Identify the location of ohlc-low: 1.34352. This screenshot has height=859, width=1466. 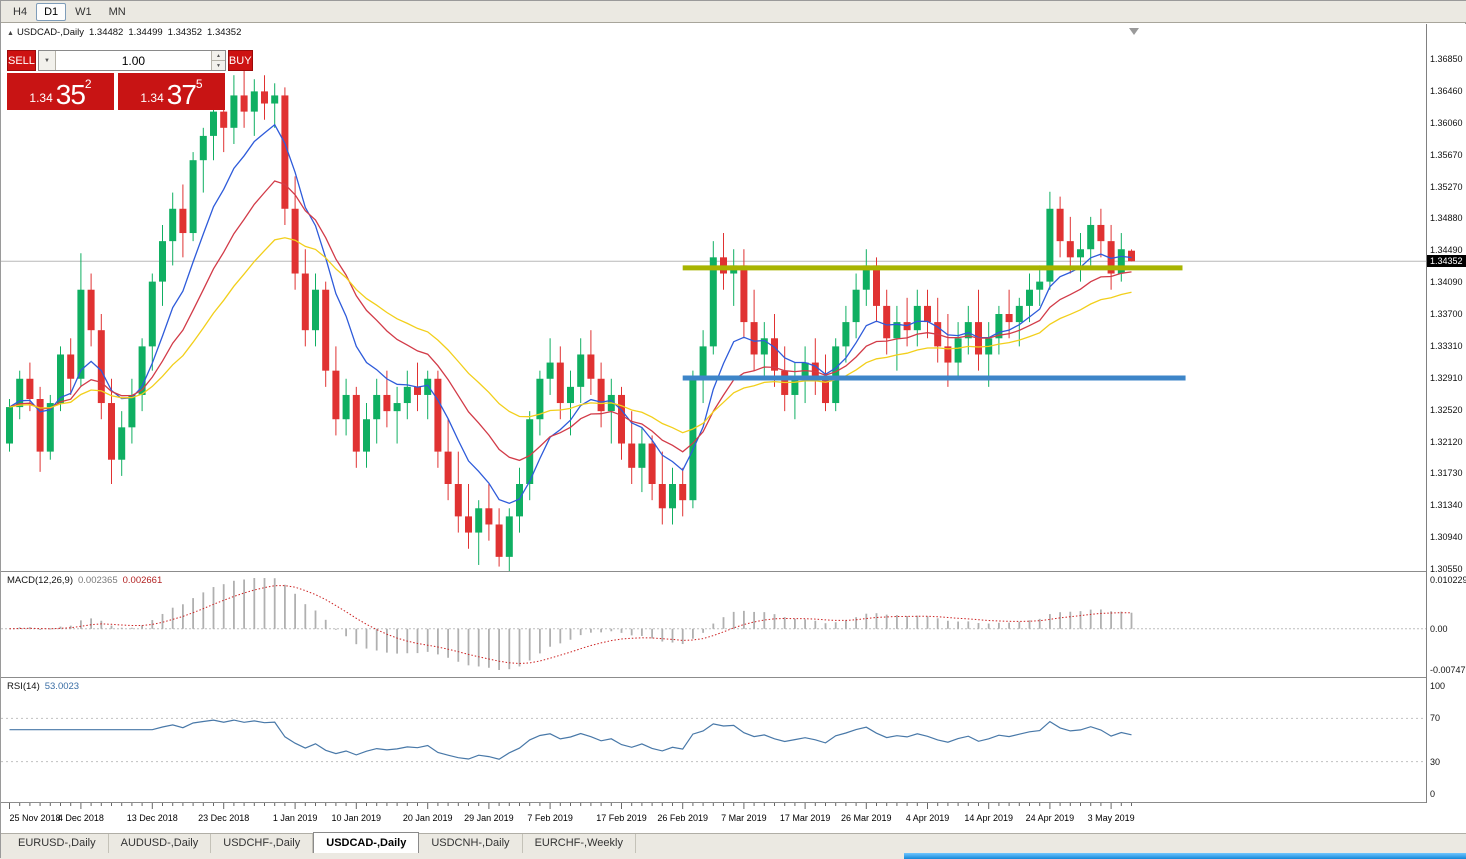
(185, 32).